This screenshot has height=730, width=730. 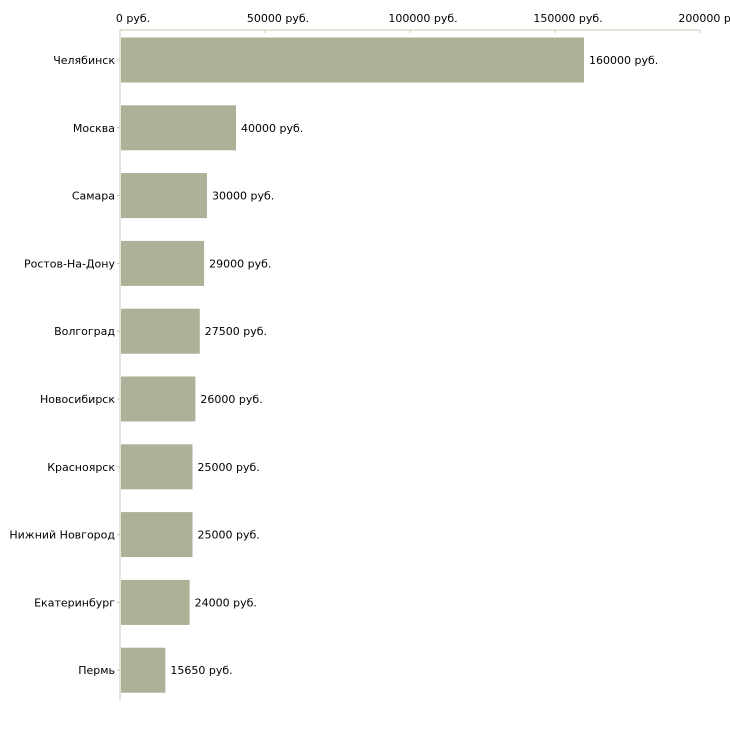 What do you see at coordinates (422, 18) in the screenshot?
I see `x-tick-label: 100000 руб.` at bounding box center [422, 18].